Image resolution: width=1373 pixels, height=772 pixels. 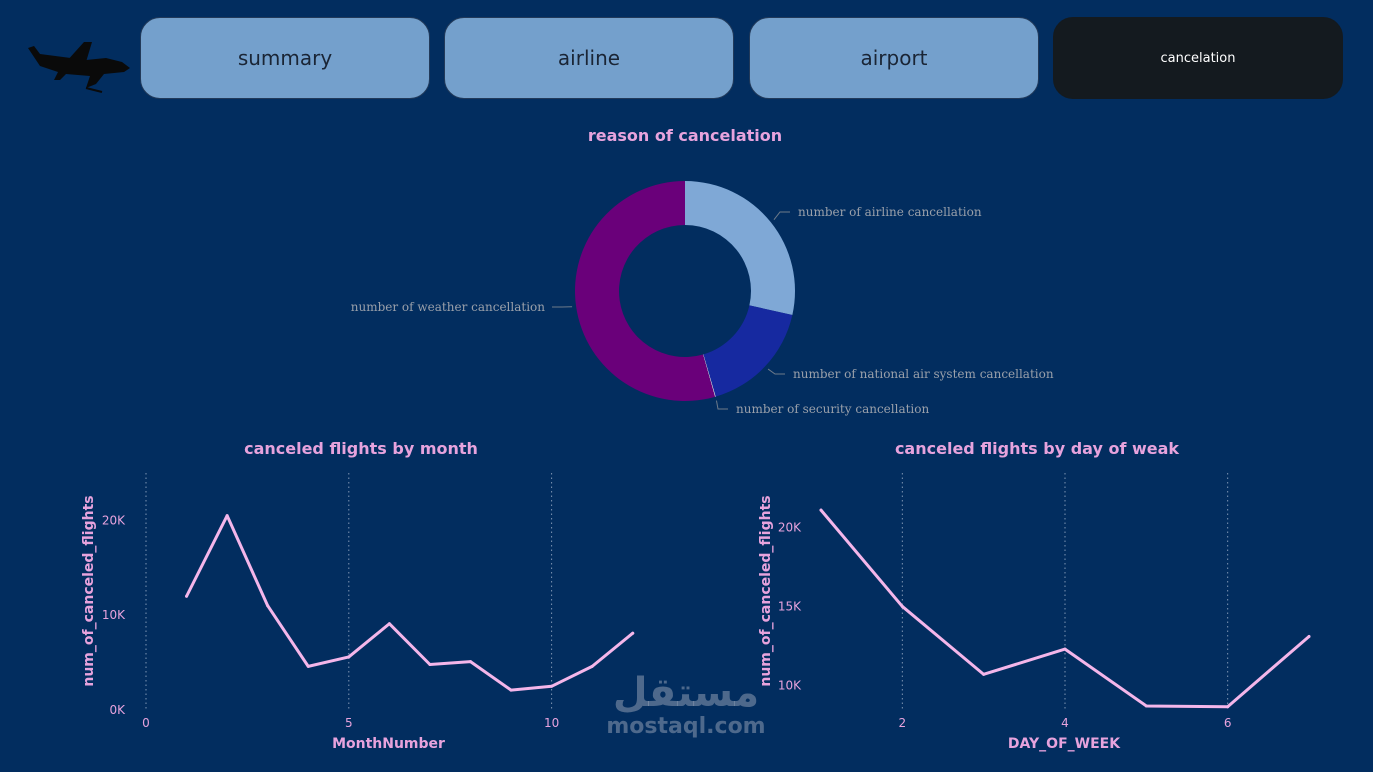 What do you see at coordinates (903, 723) in the screenshot?
I see `x-tick-label: 2` at bounding box center [903, 723].